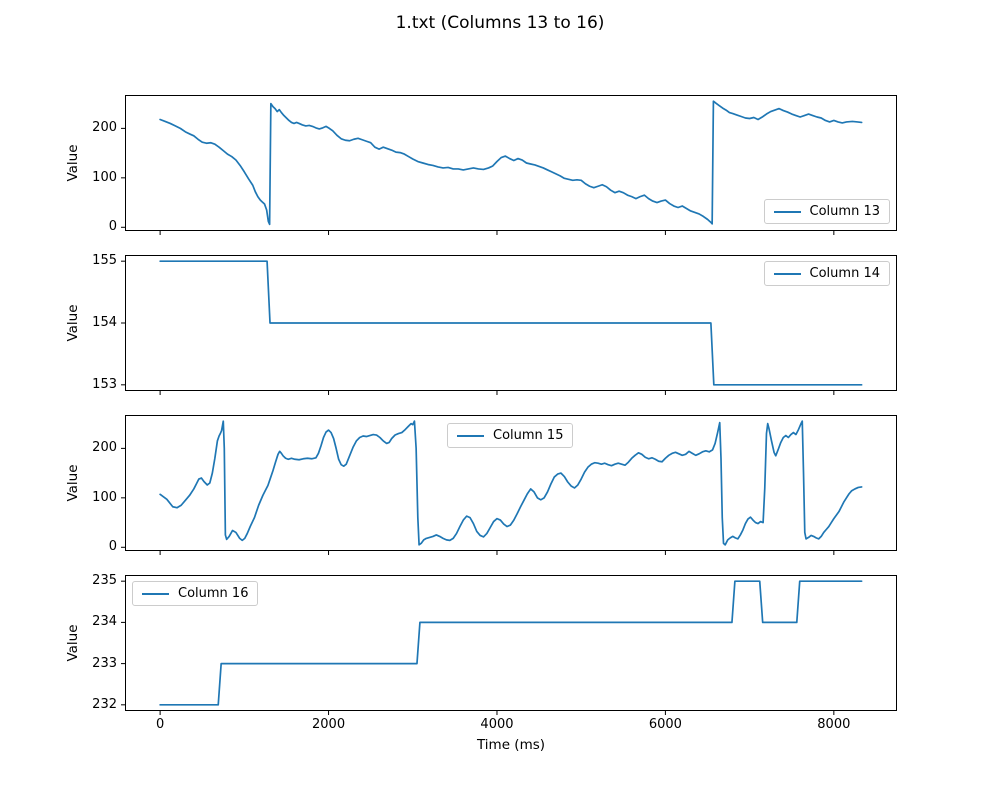 Image resolution: width=1000 pixels, height=800 pixels. What do you see at coordinates (104, 384) in the screenshot?
I see `y-tick-label: 153` at bounding box center [104, 384].